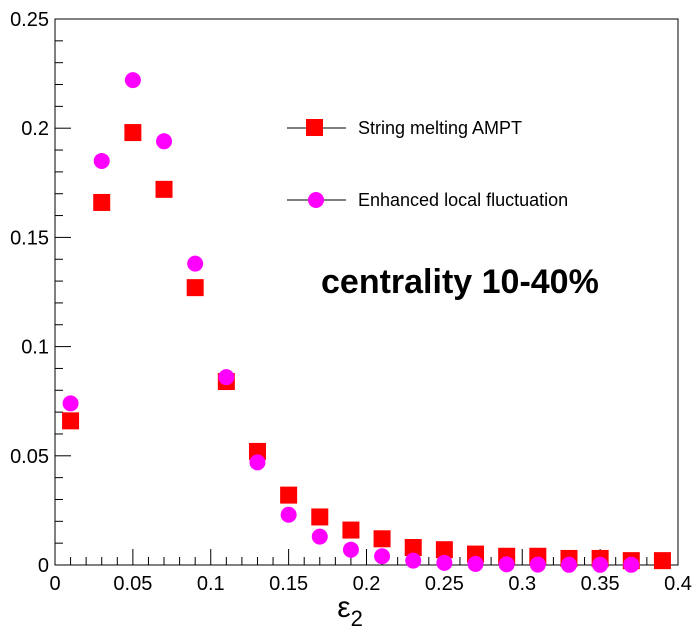 Image resolution: width=698 pixels, height=642 pixels. Describe the element at coordinates (314, 127) in the screenshot. I see `legend-marker-string-melting` at that location.